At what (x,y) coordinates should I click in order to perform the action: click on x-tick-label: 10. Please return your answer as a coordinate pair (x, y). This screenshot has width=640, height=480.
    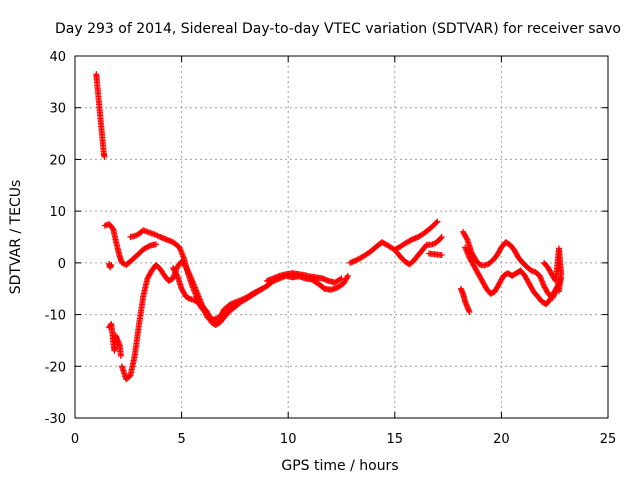
    Looking at the image, I should click on (288, 439).